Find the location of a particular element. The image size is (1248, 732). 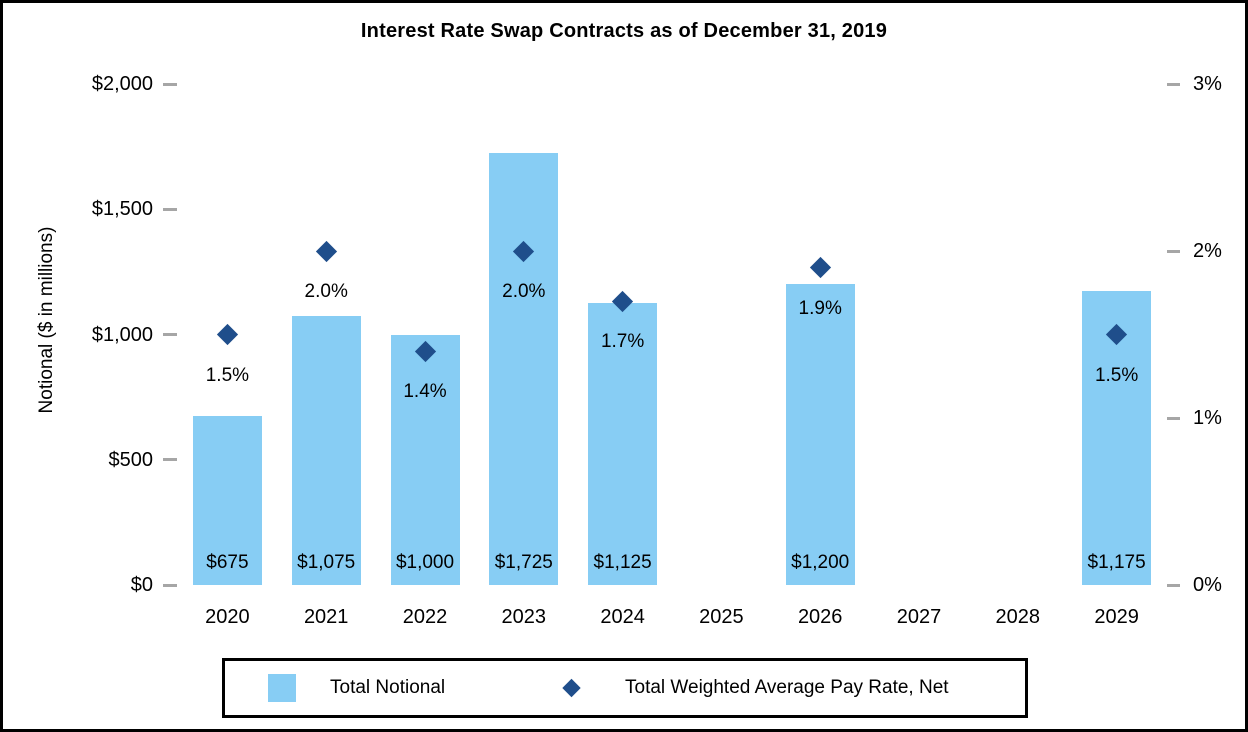

bar-value-label-2024: $1,125 is located at coordinates (622, 562).